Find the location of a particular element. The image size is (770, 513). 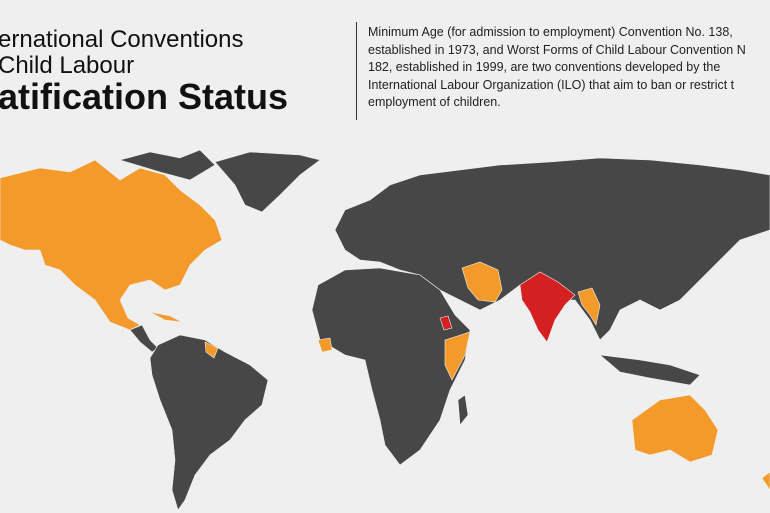

title-line: Child Labour is located at coordinates (67, 65).